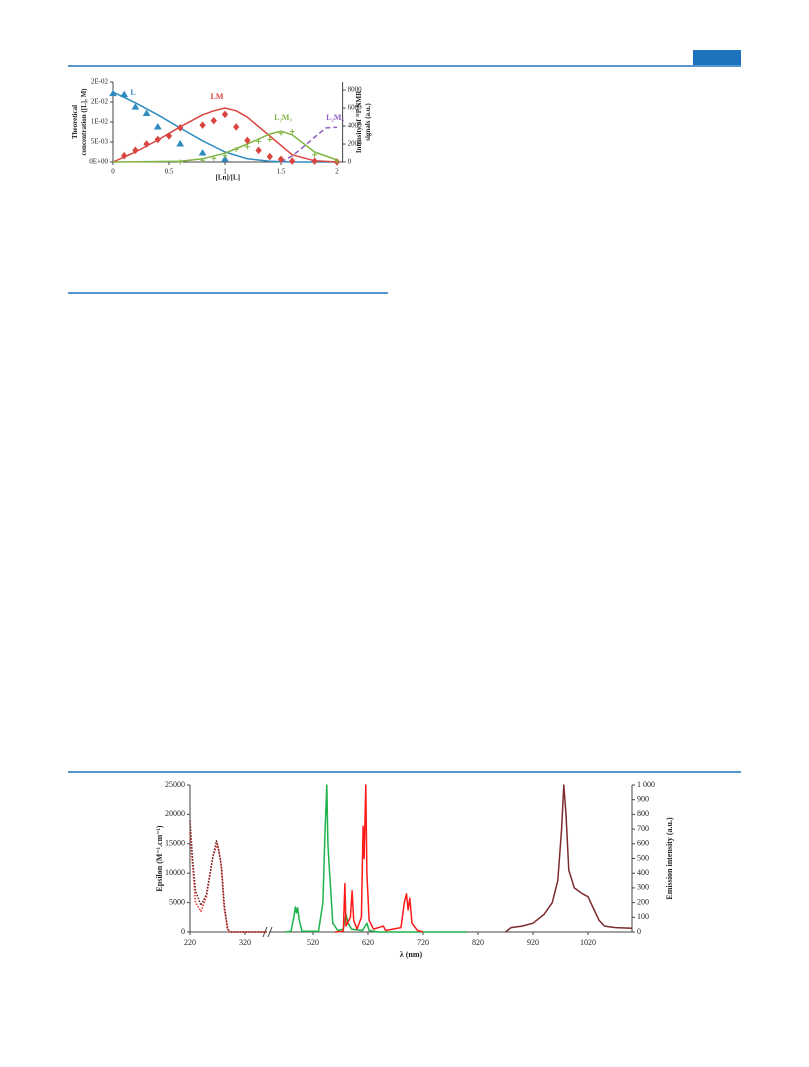  I want to click on y-tick-label: 15000, so click(175, 843).